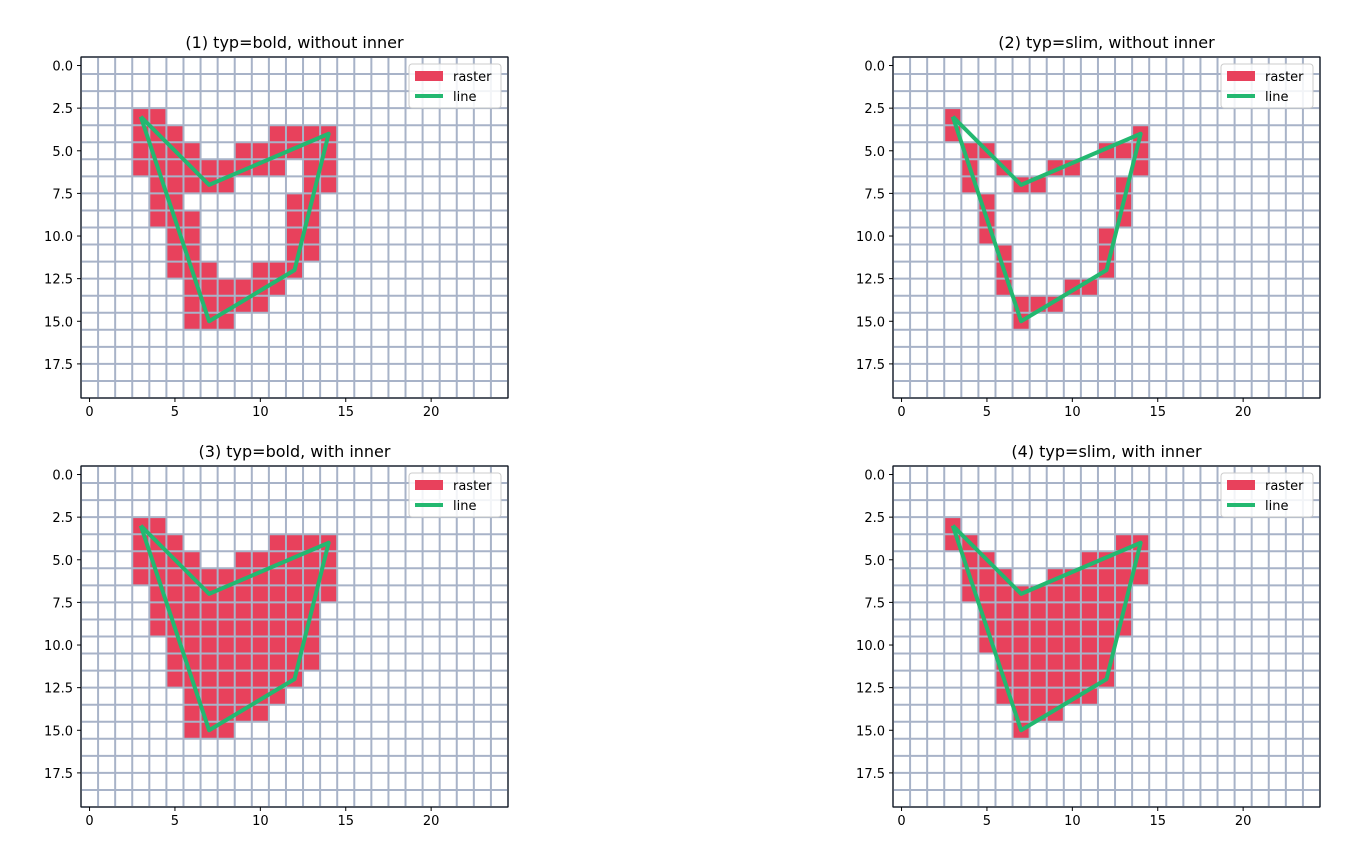 The width and height of the screenshot is (1364, 863). Describe the element at coordinates (870, 365) in the screenshot. I see `y-tick-label: 17.5` at that location.